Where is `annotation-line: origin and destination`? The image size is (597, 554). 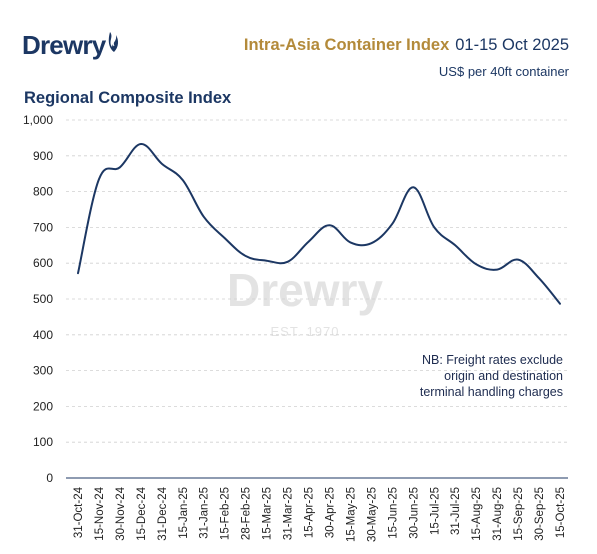
annotation-line: origin and destination is located at coordinates (503, 376).